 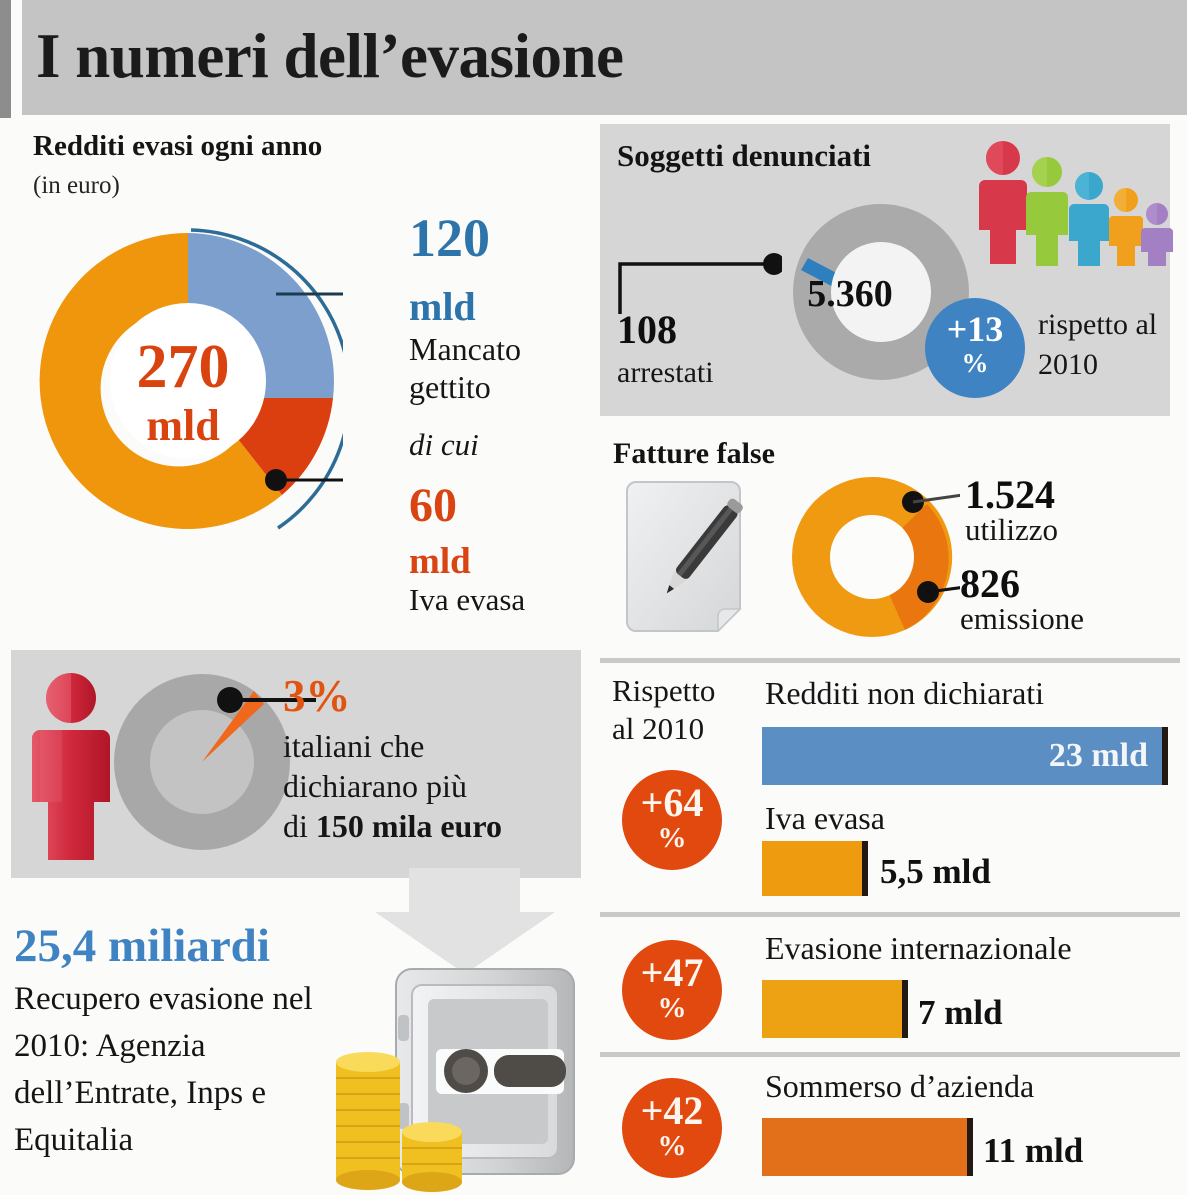 I want to click on segment-restante, so click(x=160, y=380).